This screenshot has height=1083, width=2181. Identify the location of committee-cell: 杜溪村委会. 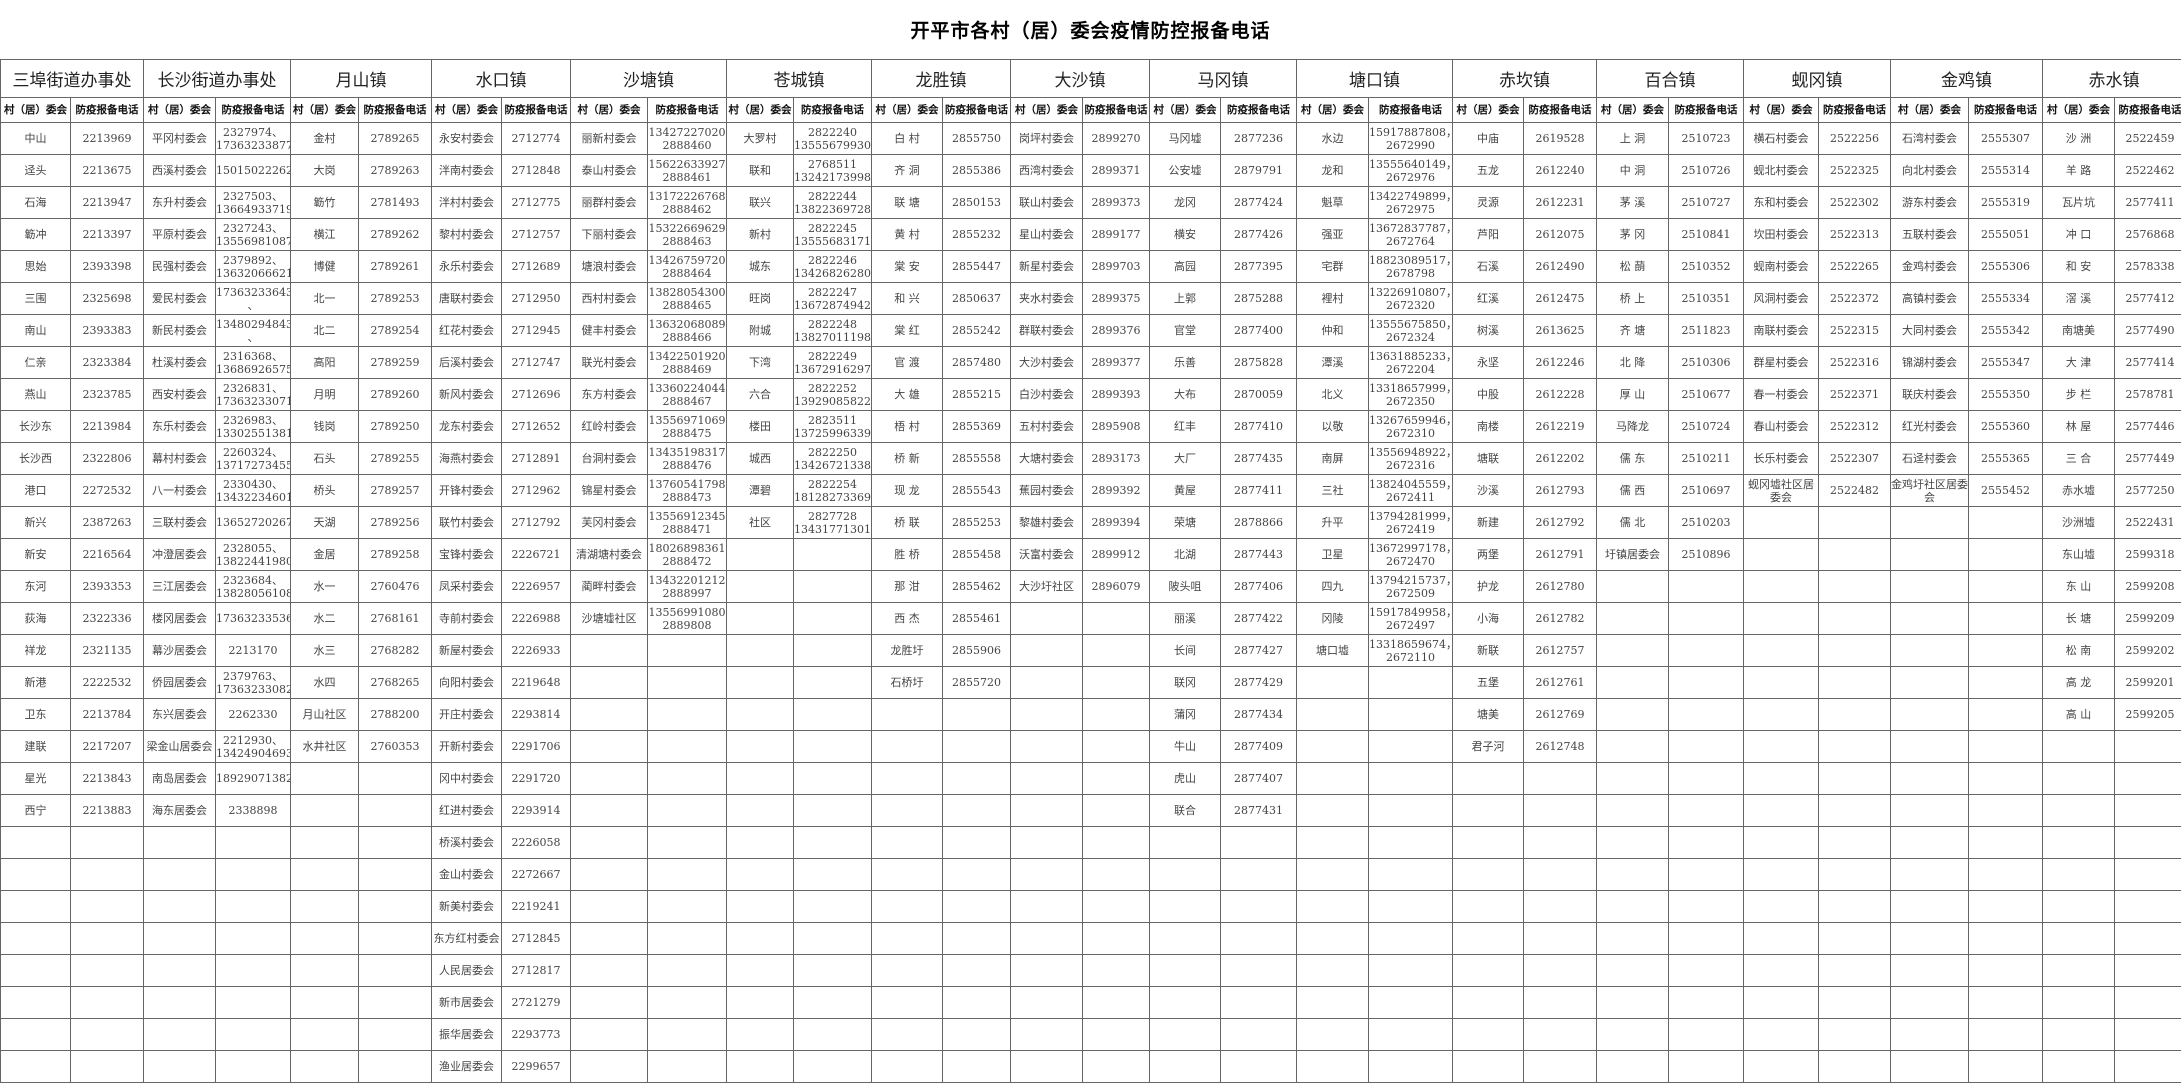
(180, 363).